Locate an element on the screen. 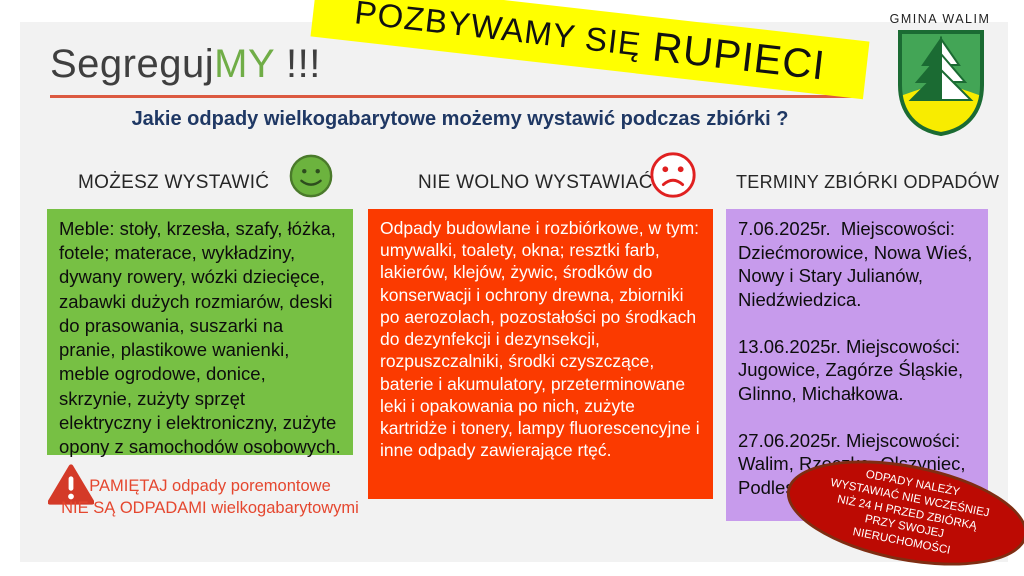 Image resolution: width=1024 pixels, height=576 pixels. warning-line-2: NIE SĄ ODPADAMI wielkogabarytowymi is located at coordinates (210, 508).